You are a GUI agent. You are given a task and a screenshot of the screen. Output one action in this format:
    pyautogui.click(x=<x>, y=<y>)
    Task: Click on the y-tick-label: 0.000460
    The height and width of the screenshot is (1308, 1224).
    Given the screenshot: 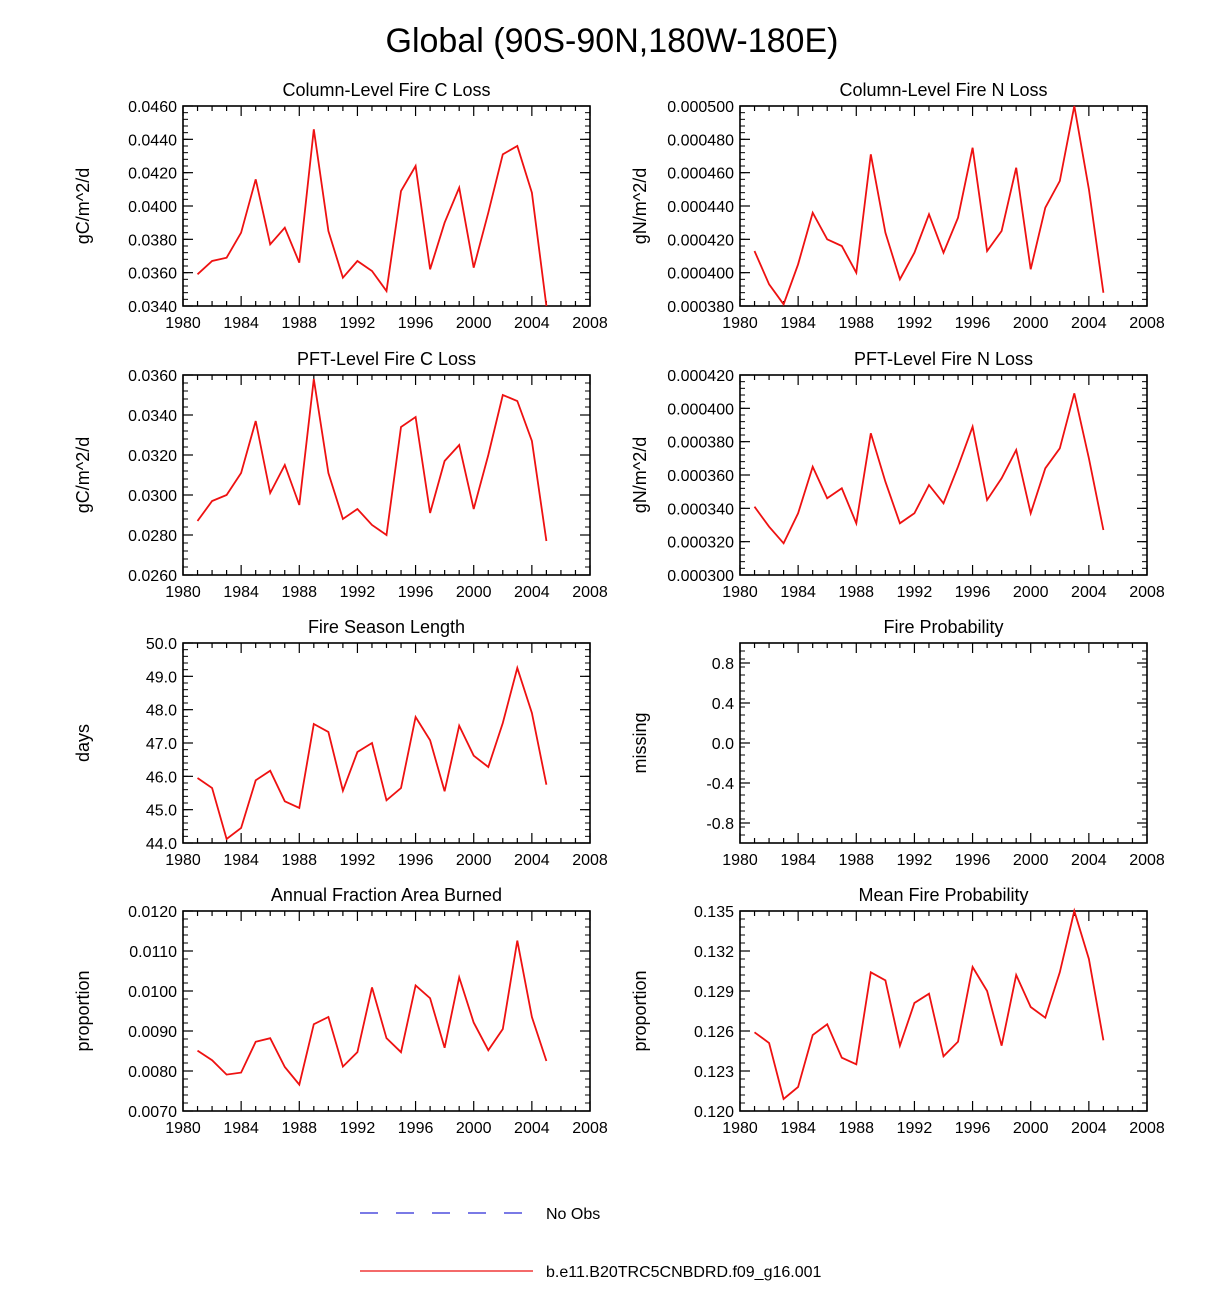 What is the action you would take?
    pyautogui.click(x=700, y=174)
    